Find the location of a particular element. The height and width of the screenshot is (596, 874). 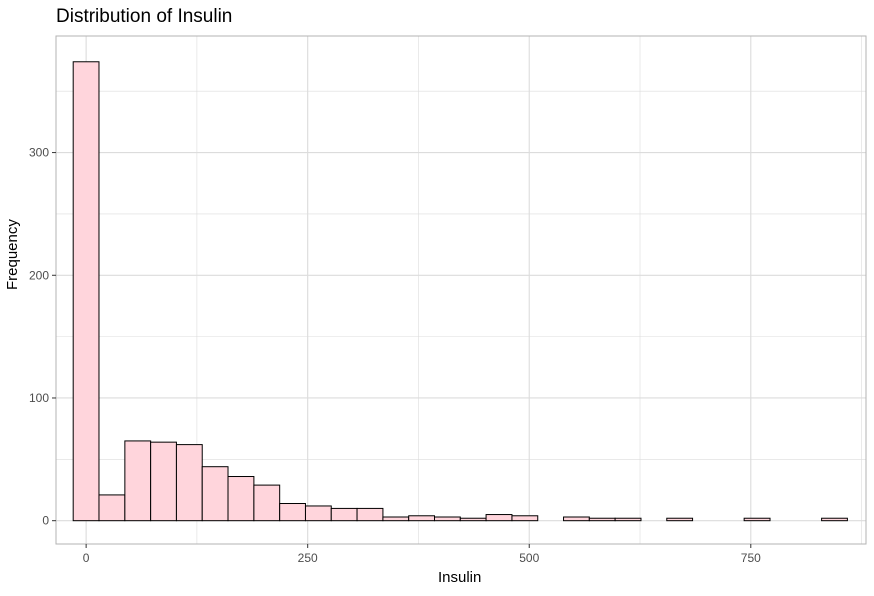

y-tick-label: 0 is located at coordinates (45, 521).